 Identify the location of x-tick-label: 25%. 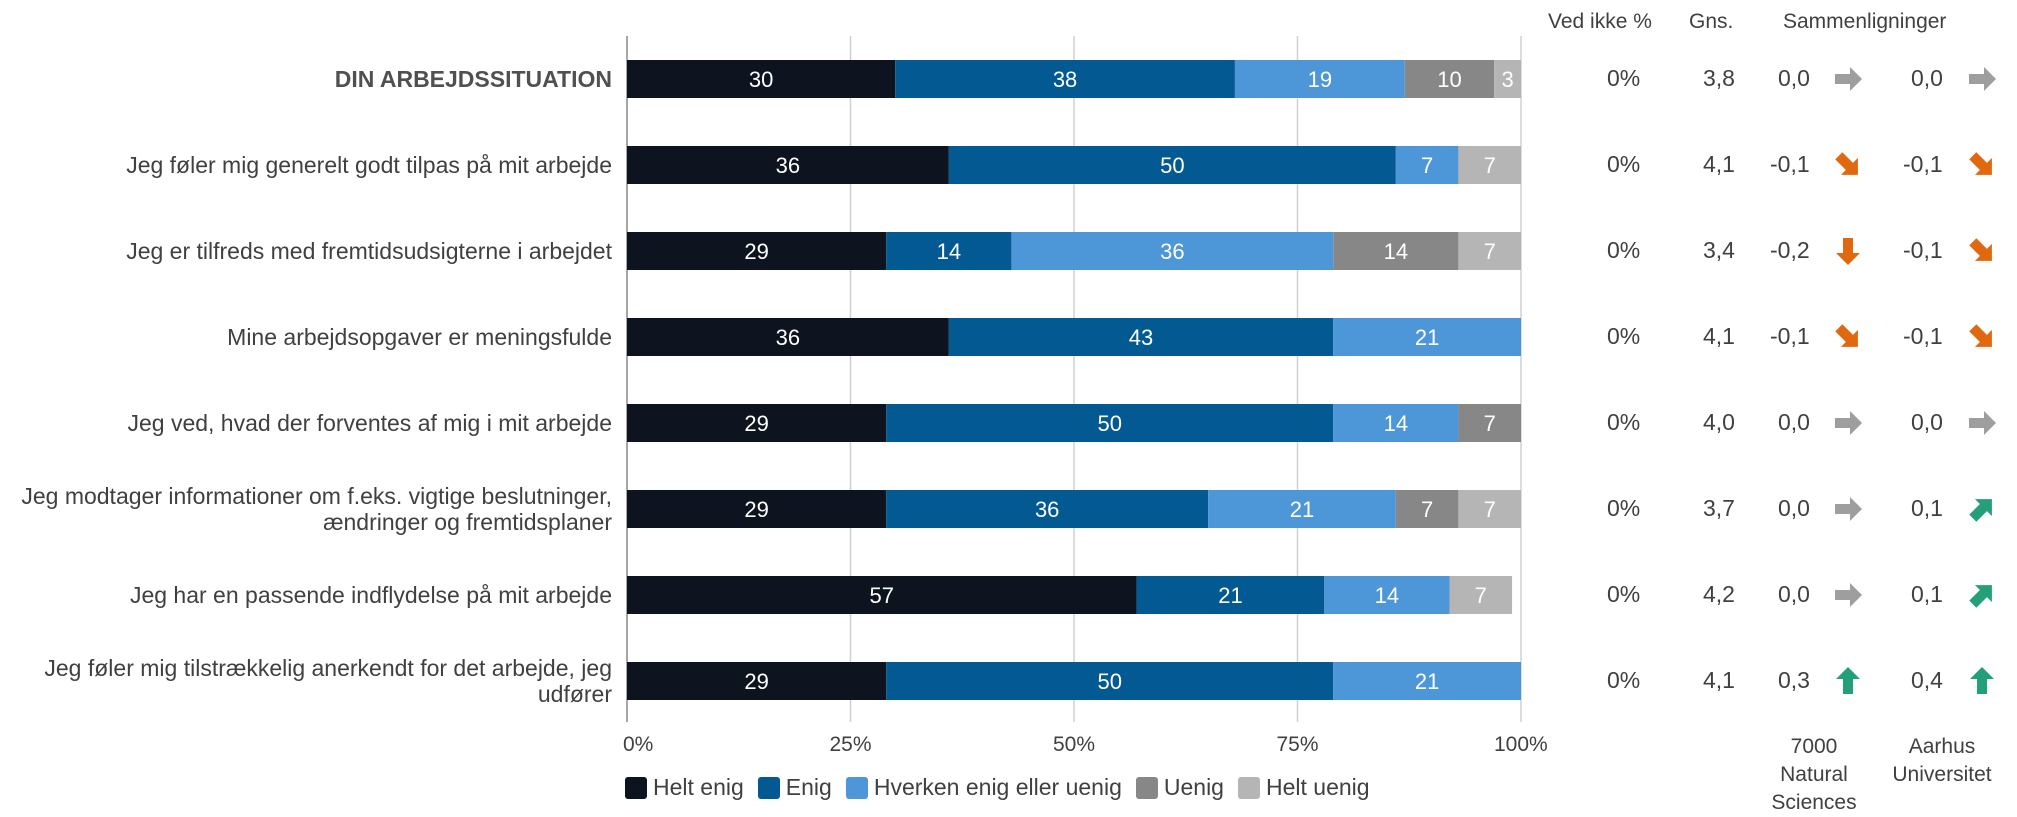
(850, 744).